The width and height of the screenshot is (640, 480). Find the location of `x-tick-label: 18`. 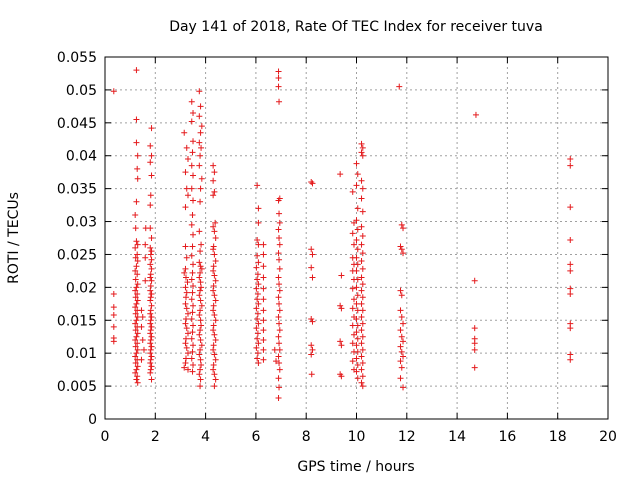

x-tick-label: 18 is located at coordinates (558, 437).